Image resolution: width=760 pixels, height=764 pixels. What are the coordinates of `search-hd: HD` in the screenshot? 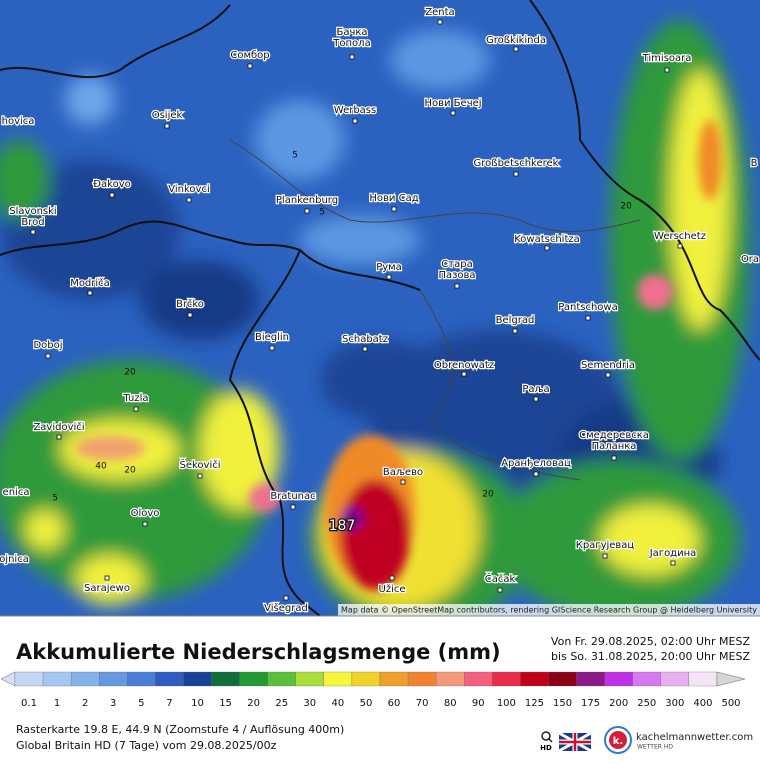 It's located at (546, 741).